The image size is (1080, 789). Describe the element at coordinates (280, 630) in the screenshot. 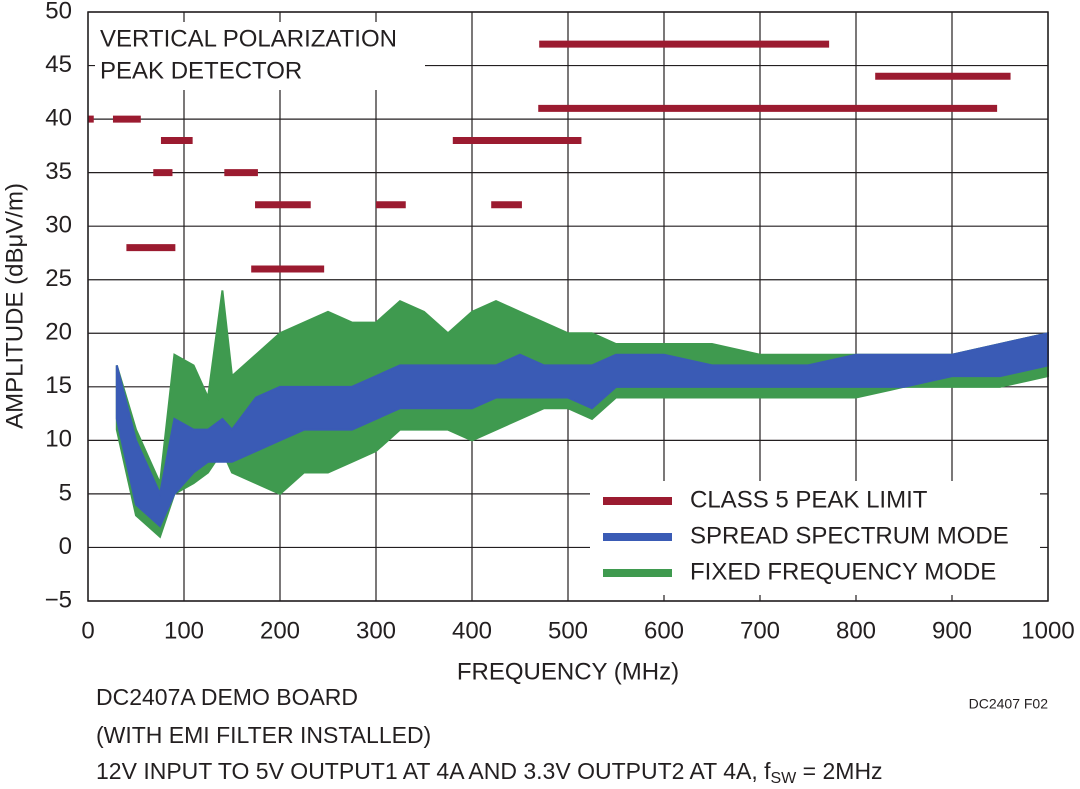

I see `x-tick-label: 200` at that location.